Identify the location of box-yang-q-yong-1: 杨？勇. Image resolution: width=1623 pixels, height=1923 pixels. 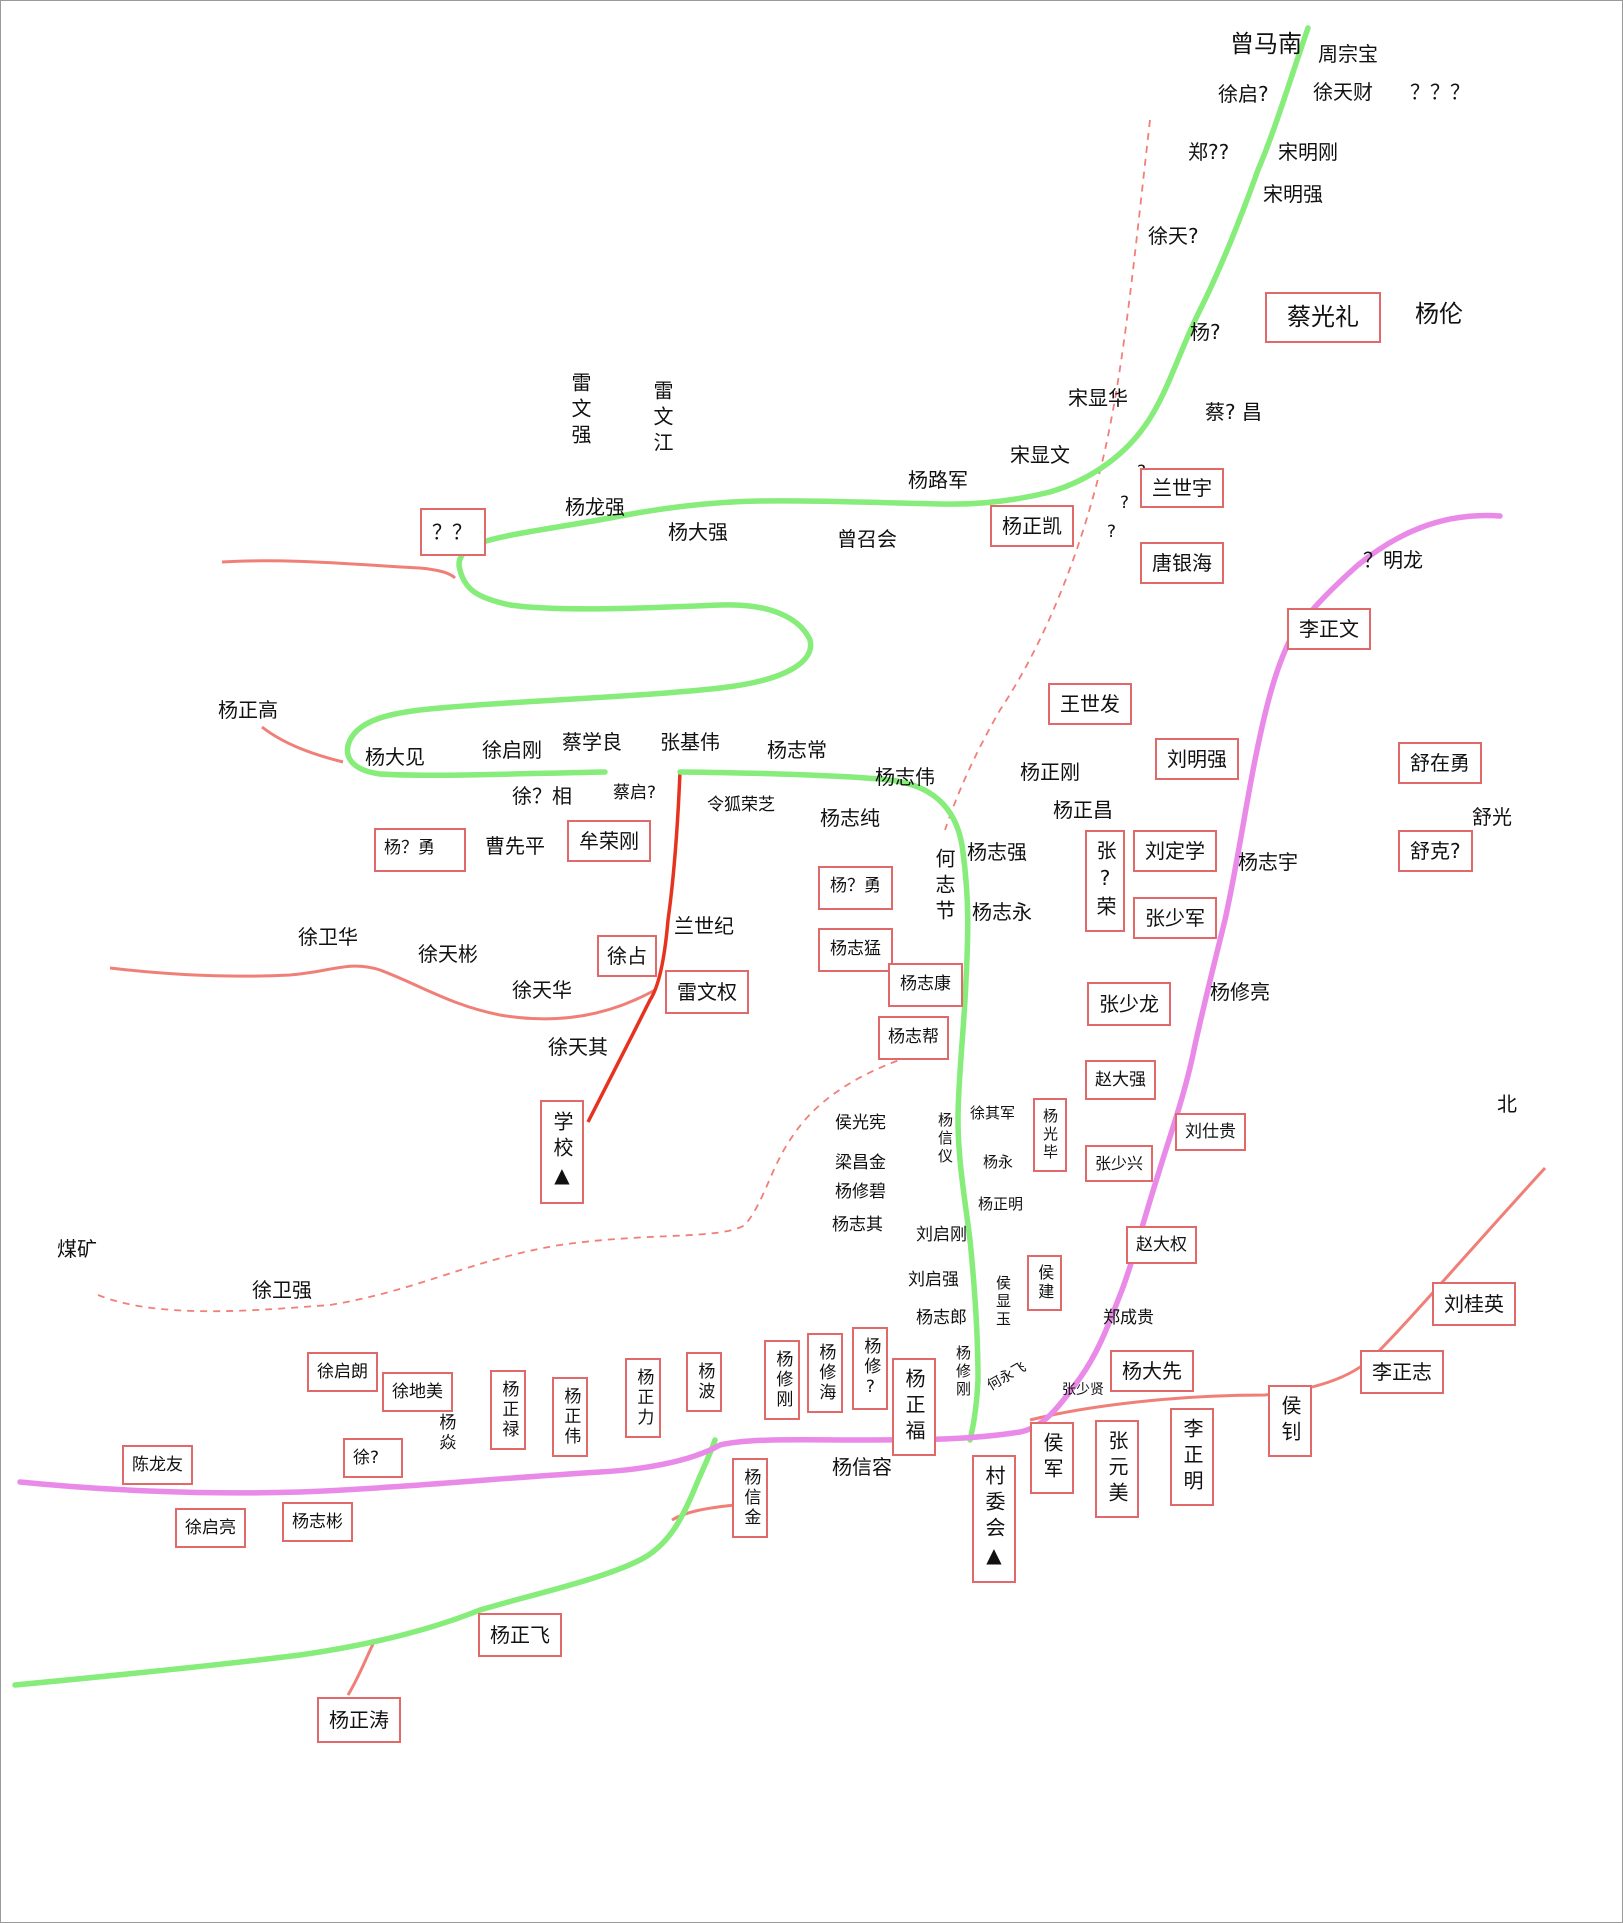
(420, 850).